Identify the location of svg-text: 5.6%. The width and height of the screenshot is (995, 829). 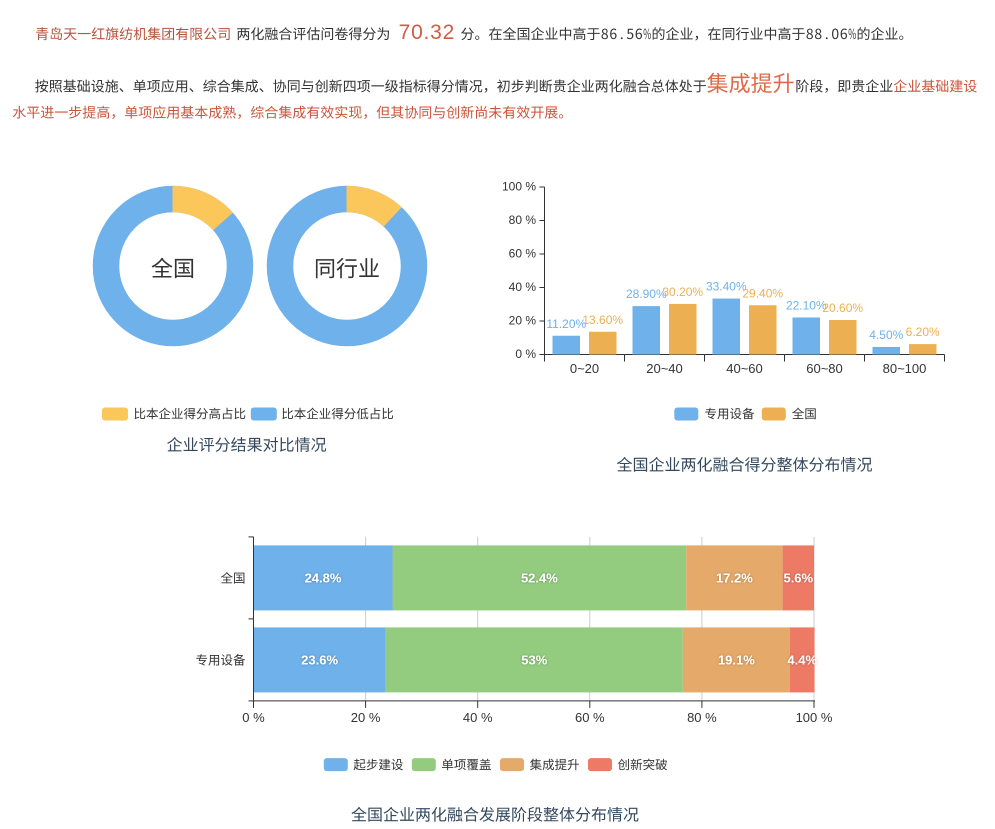
(798, 578).